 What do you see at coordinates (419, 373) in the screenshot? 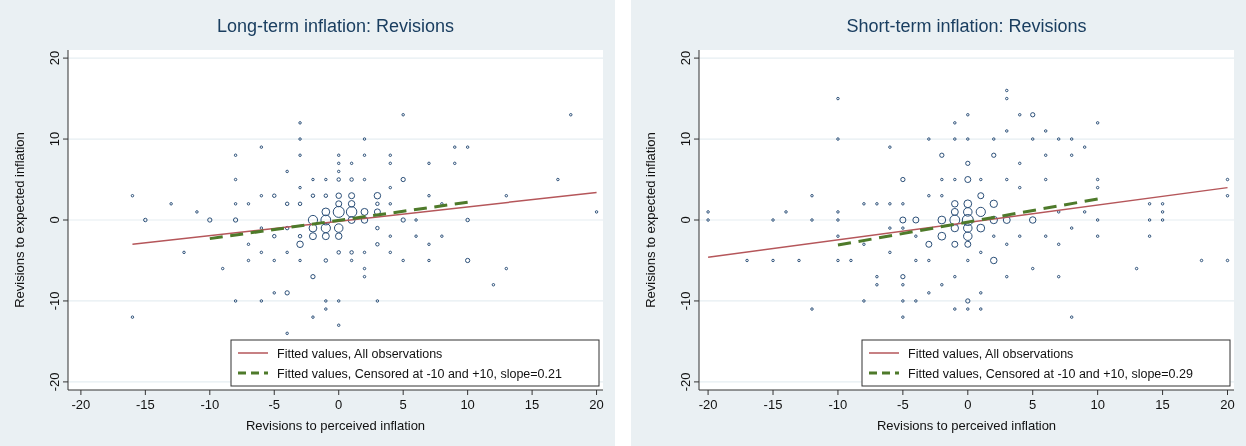
I see `legend-label: Fitted values, Censored at -10 and +10, slope=0.21` at bounding box center [419, 373].